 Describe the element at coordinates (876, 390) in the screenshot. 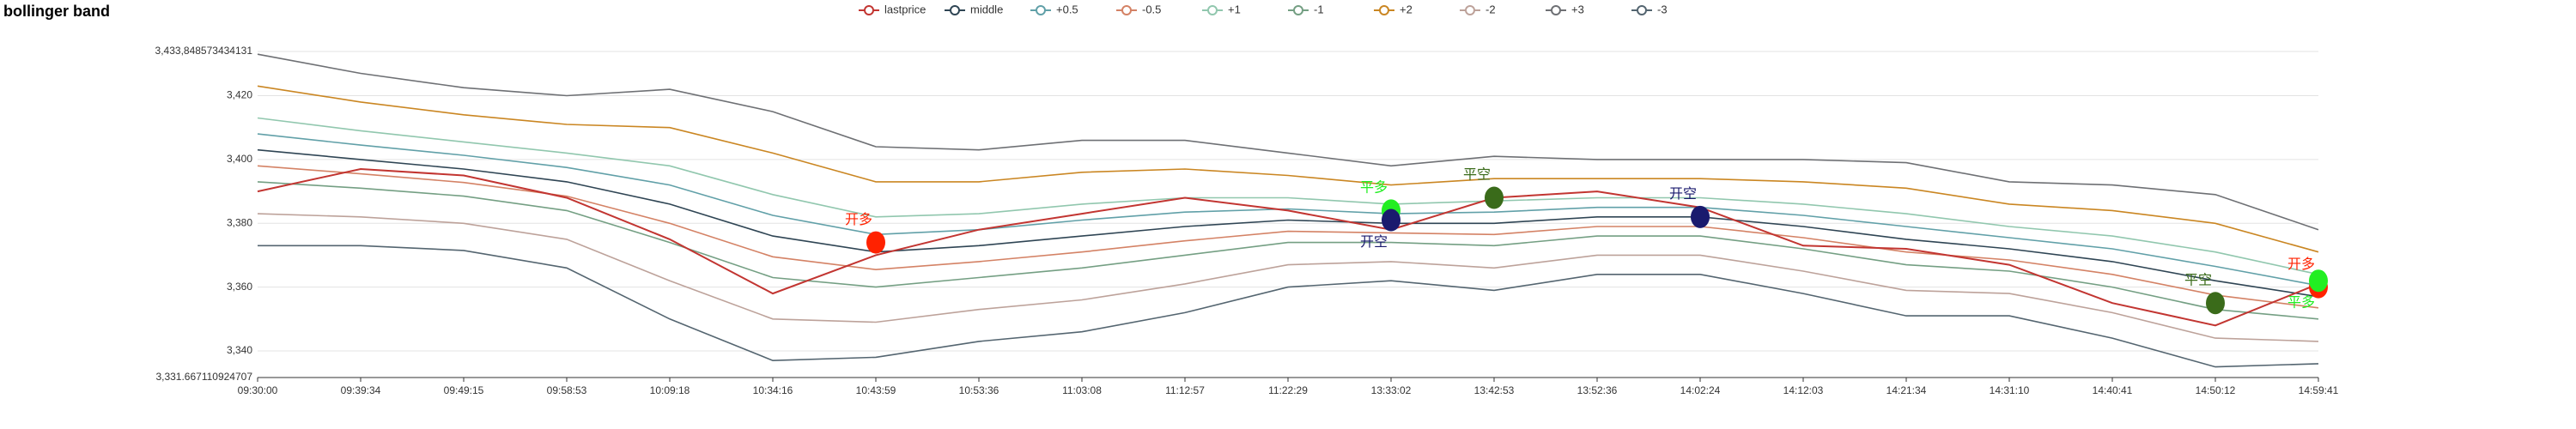

I see `x-tick-label: 10:43:59` at that location.